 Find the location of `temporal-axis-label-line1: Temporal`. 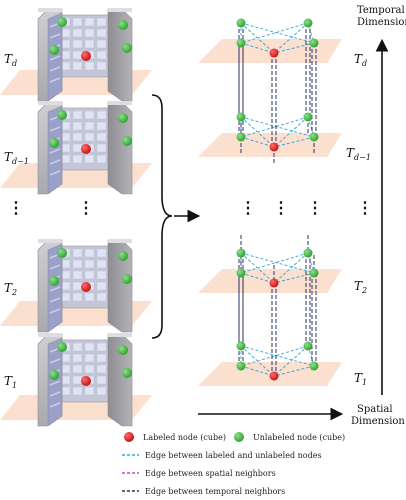

temporal-axis-label-line1: Temporal is located at coordinates (381, 10).